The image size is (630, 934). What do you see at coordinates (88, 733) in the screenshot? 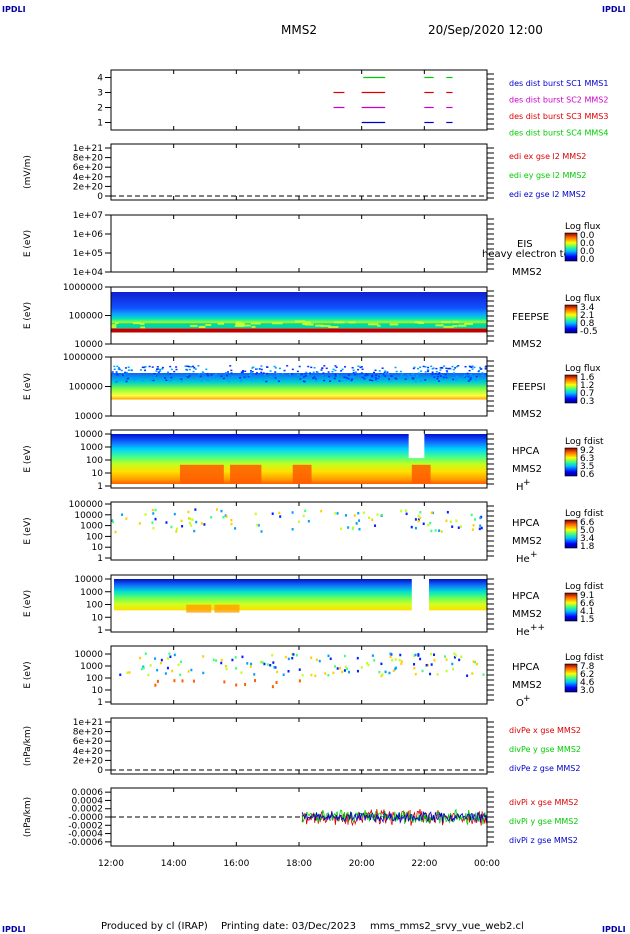
I see `divpe-y-tick-label: 8e+20` at bounding box center [88, 733].